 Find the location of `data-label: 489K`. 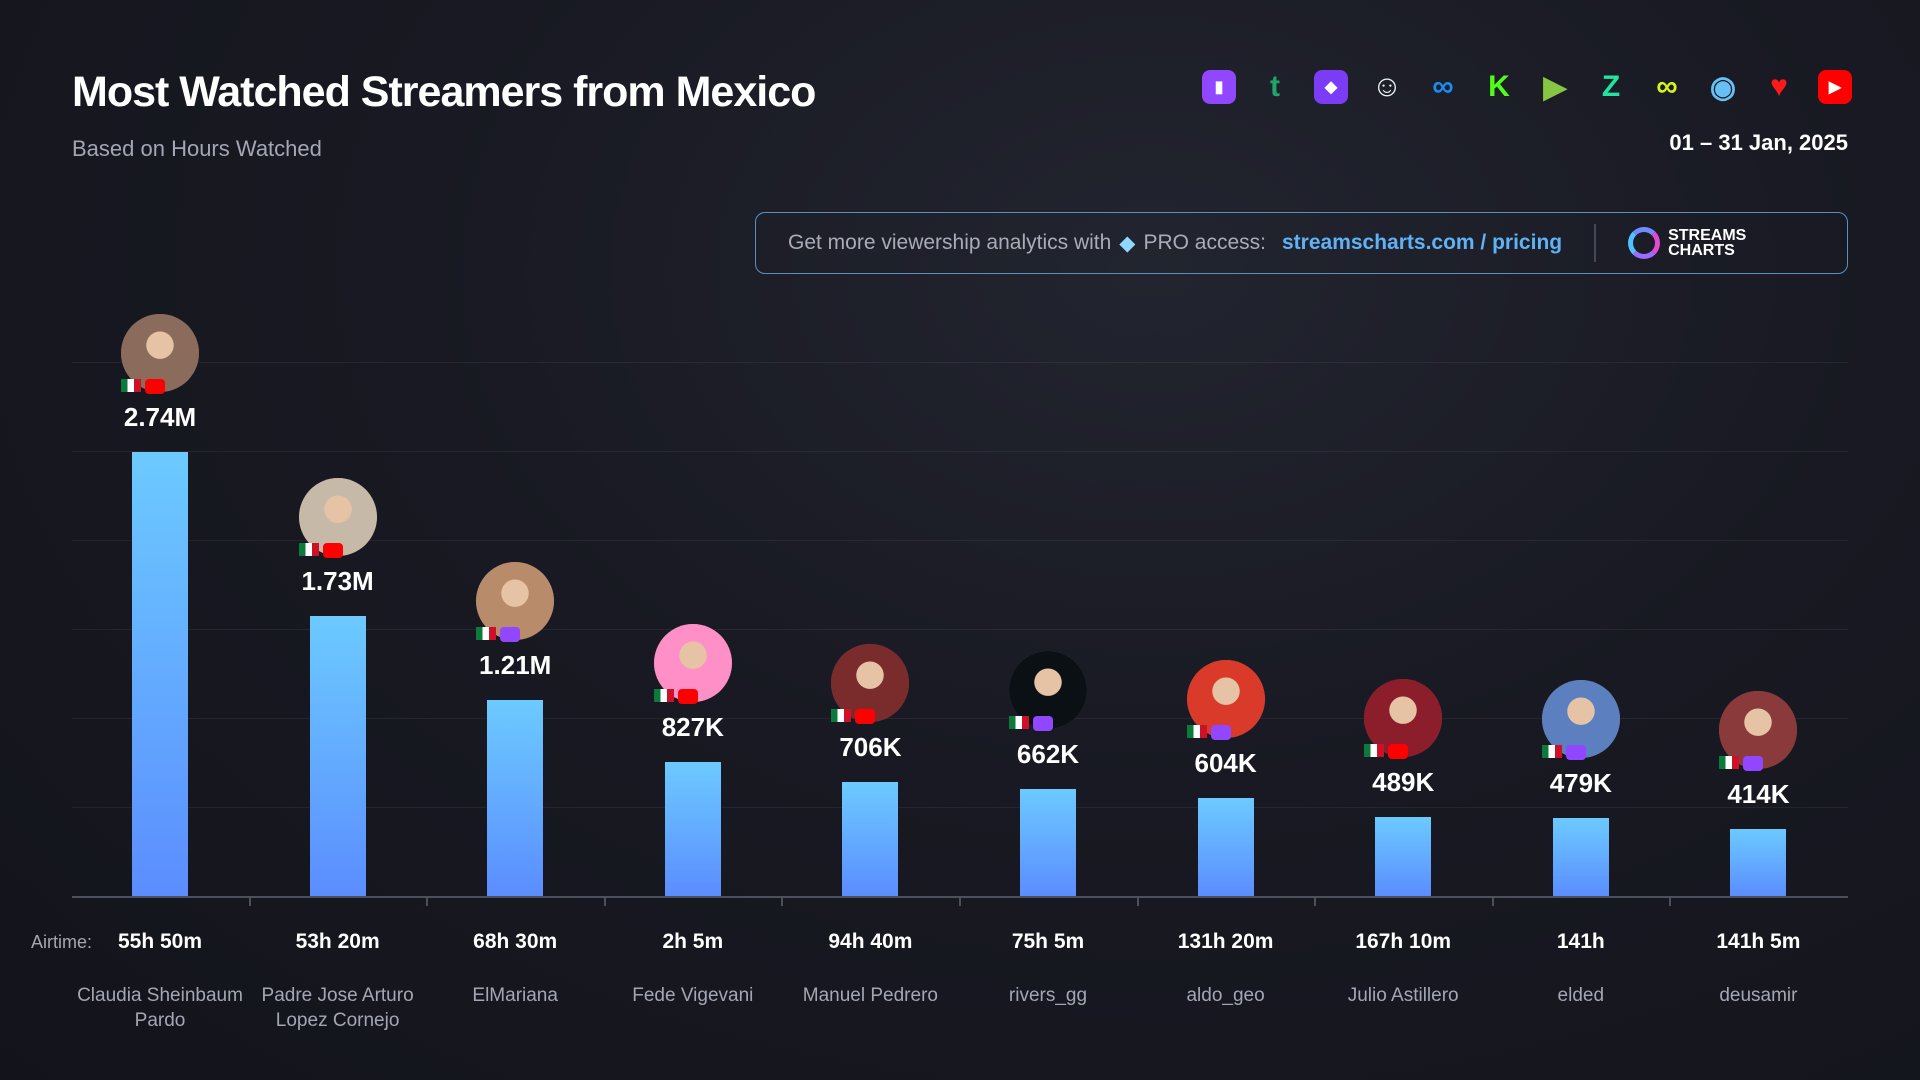

data-label: 489K is located at coordinates (1403, 781).